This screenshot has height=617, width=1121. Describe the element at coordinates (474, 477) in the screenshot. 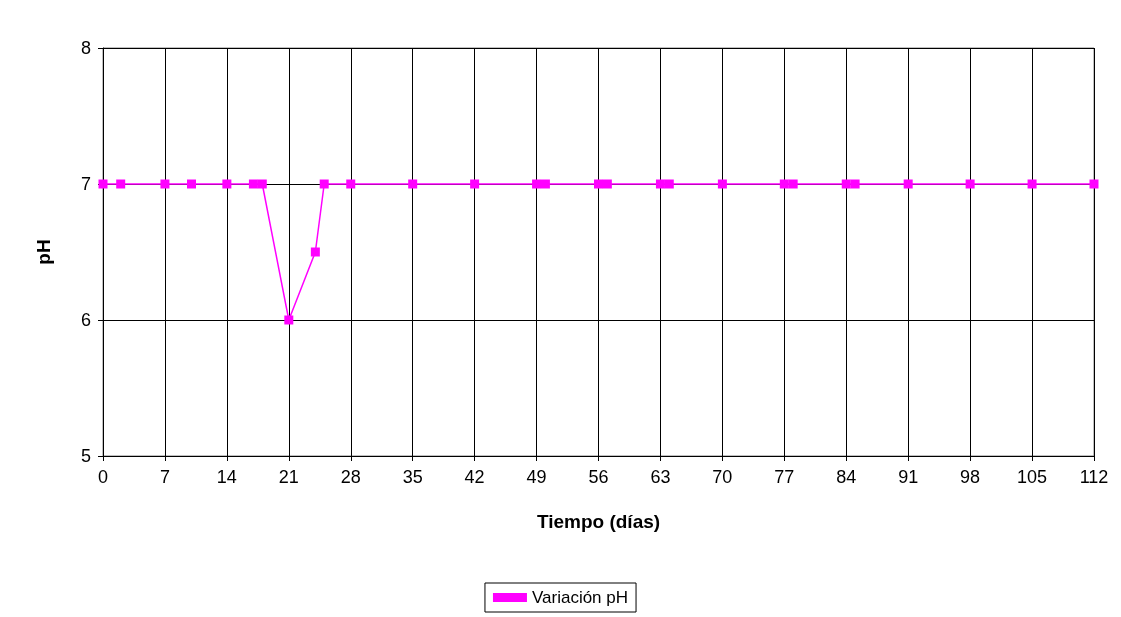

I see `x-tick-label: 42` at that location.